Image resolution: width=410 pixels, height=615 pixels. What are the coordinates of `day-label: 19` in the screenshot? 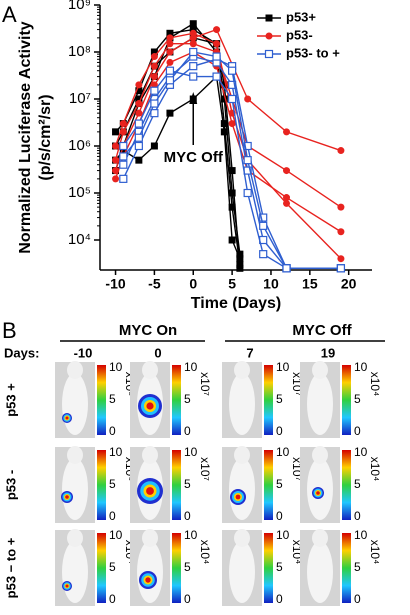 It's located at (328, 352).